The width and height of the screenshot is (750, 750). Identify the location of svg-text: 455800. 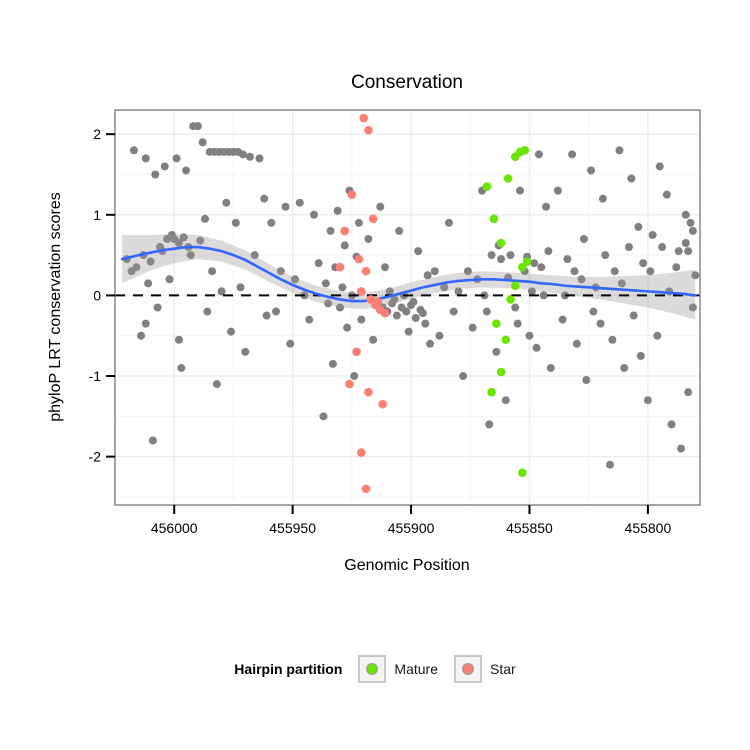
(648, 528).